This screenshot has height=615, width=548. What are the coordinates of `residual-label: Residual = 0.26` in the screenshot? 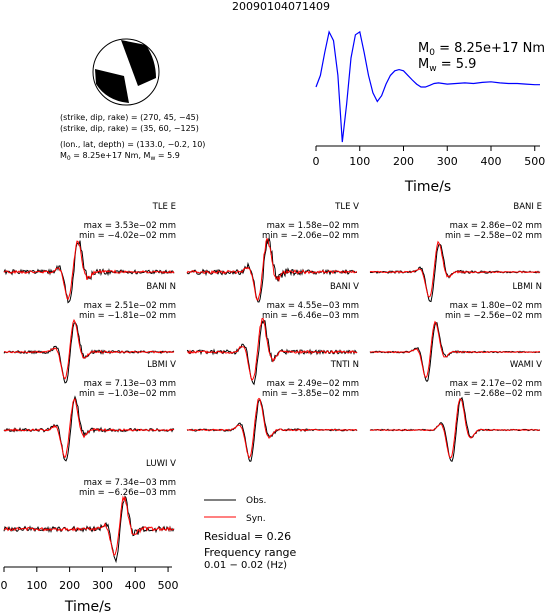 It's located at (247, 536).